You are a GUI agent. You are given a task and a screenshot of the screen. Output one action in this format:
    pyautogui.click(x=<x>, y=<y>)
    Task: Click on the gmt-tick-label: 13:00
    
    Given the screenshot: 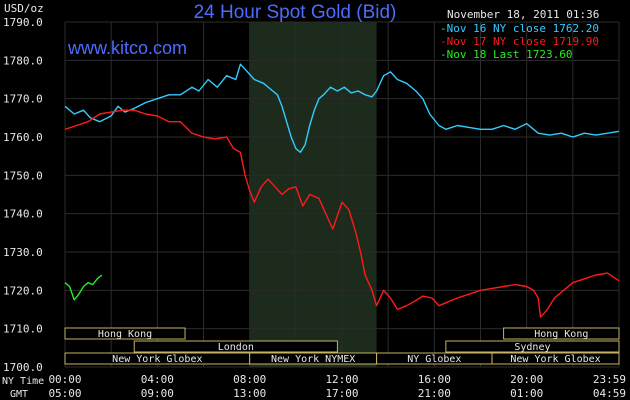 What is the action you would take?
    pyautogui.click(x=249, y=393)
    